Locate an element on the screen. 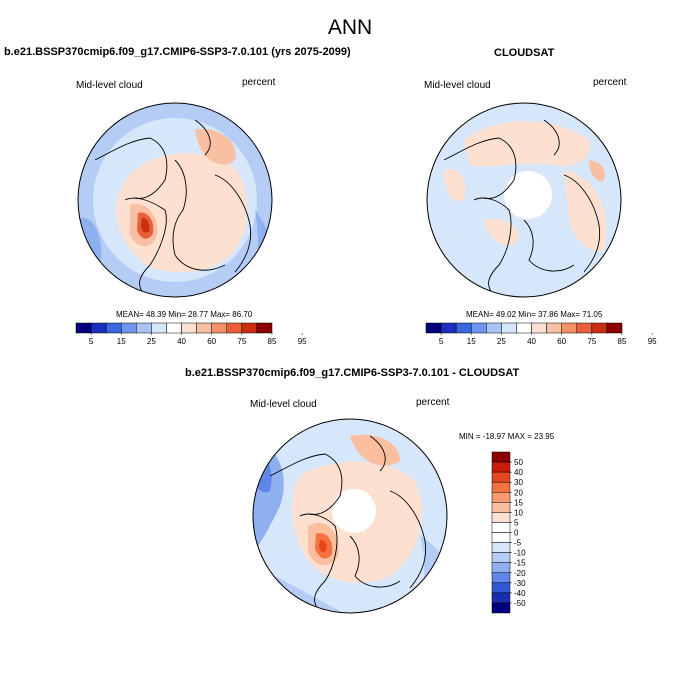 Image resolution: width=700 pixels, height=700 pixels. panel2-map is located at coordinates (524, 200).